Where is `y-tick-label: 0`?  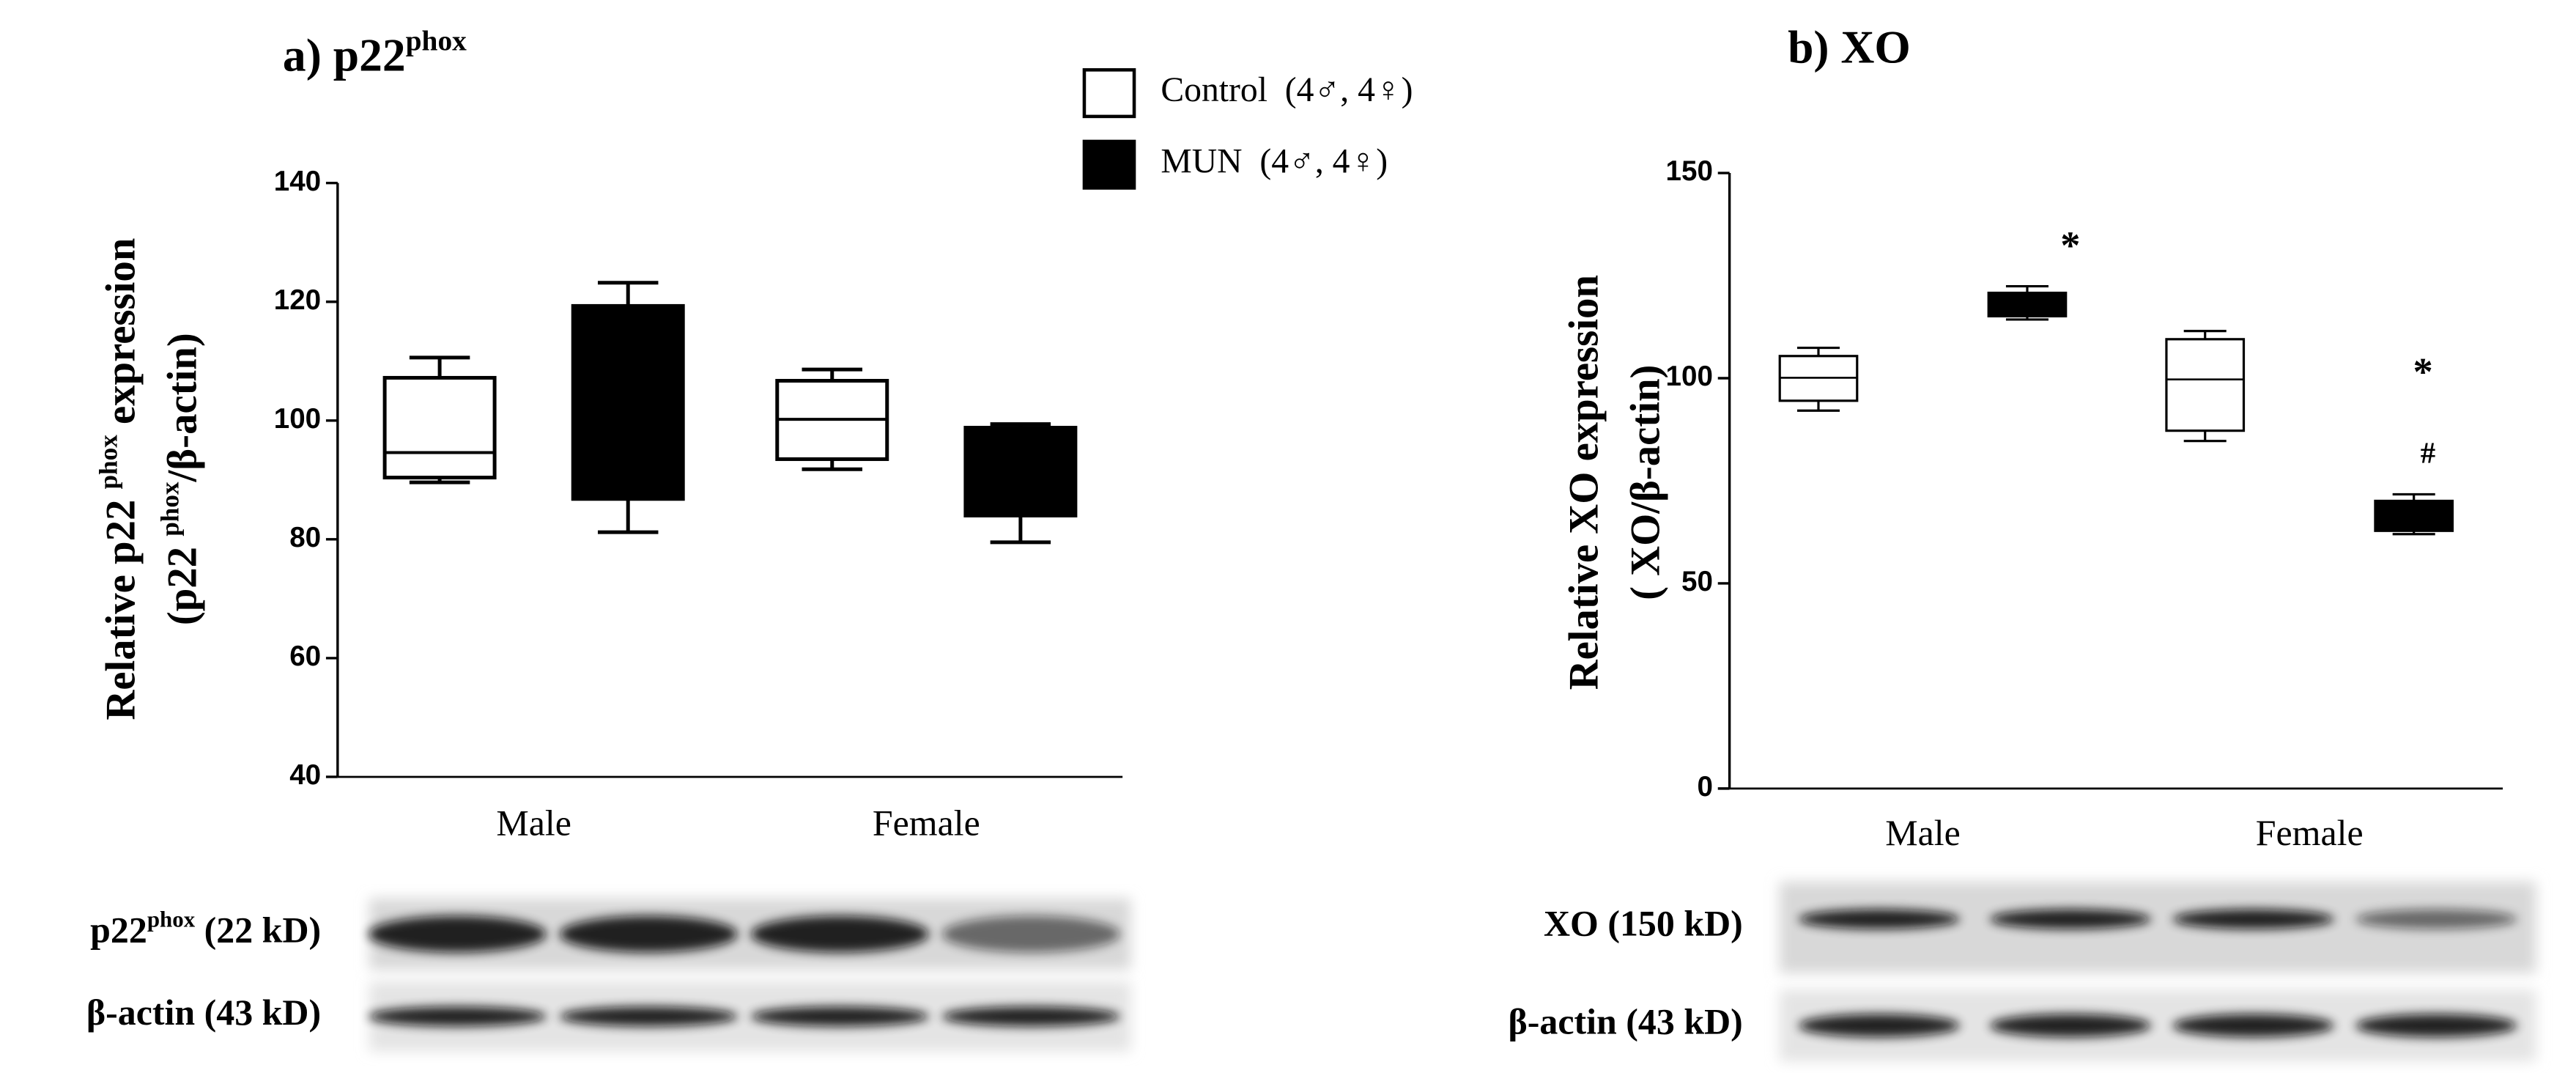
y-tick-label: 0 is located at coordinates (1704, 787).